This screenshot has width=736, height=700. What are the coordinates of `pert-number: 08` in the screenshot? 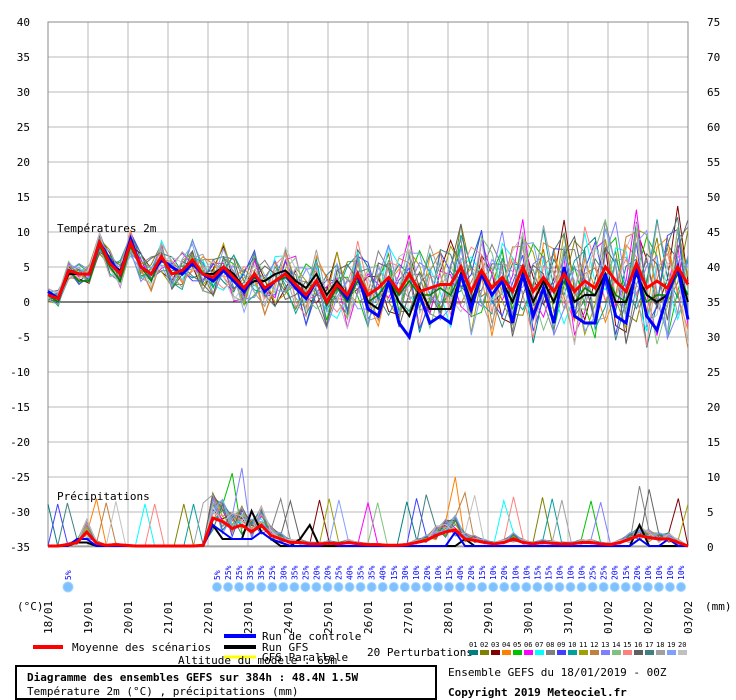 It's located at (550, 645).